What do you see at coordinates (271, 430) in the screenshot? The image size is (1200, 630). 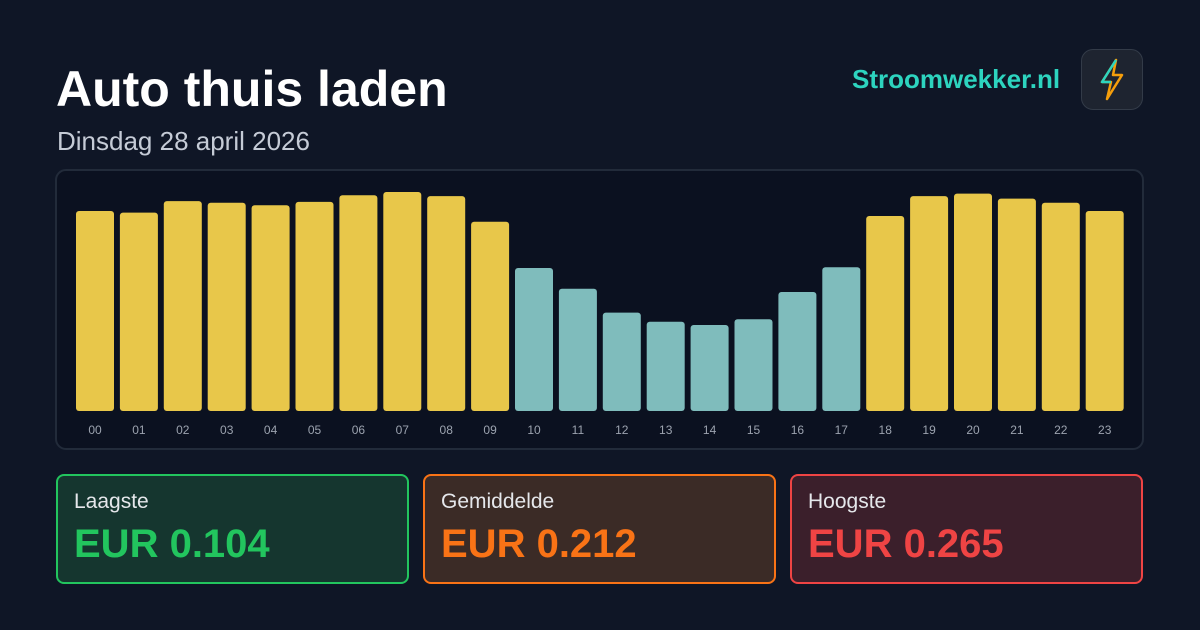 I see `x-tick-label: 04` at bounding box center [271, 430].